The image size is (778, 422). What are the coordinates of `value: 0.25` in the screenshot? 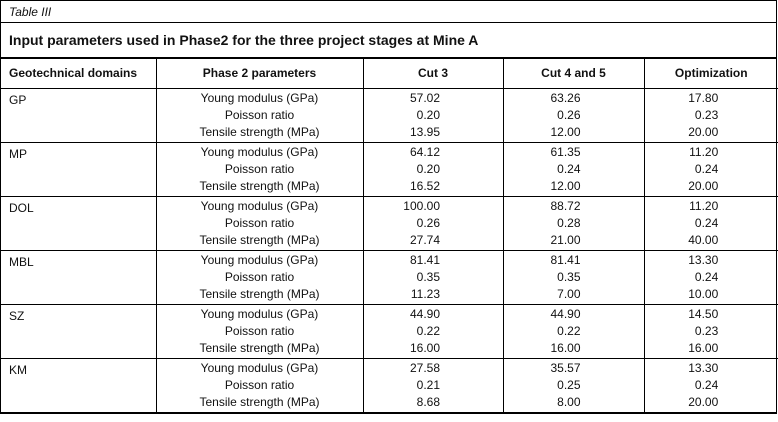 It's located at (569, 384).